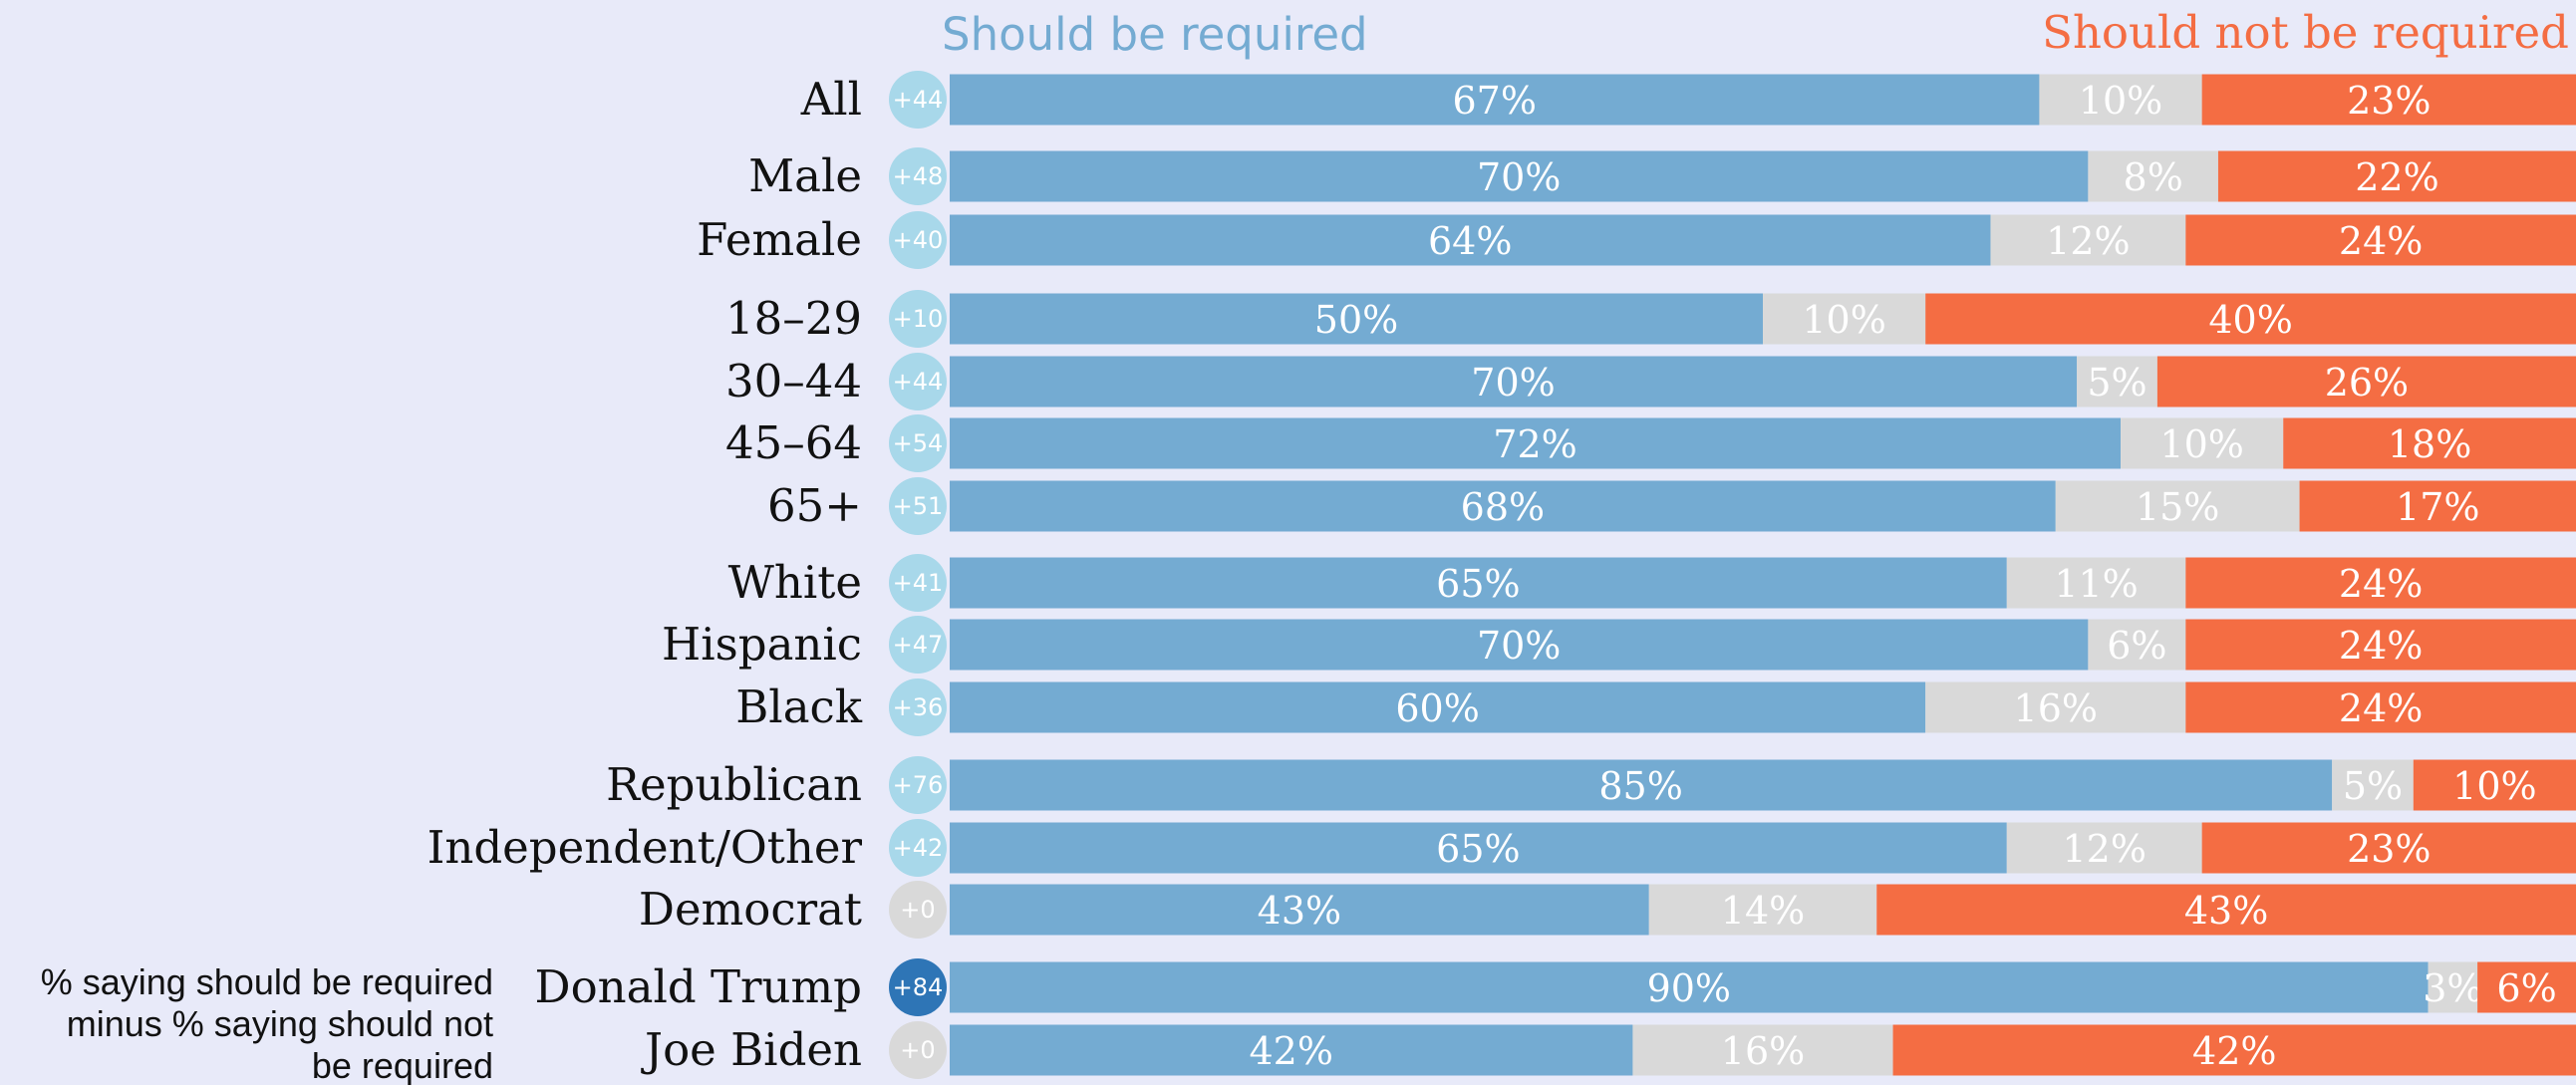  I want to click on chart-row: All +44 67% 10% 23%, so click(1688, 100).